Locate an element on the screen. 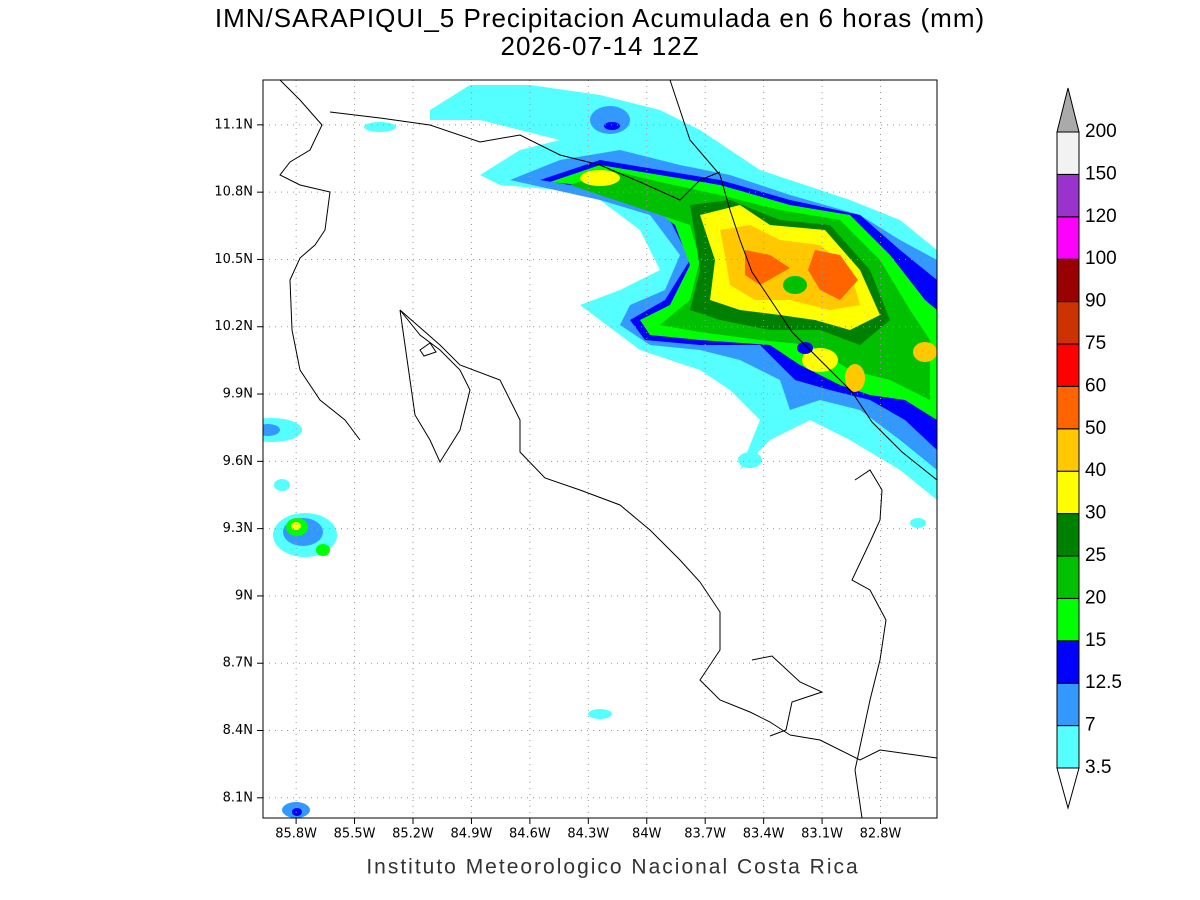  colorbar-label: 20 is located at coordinates (1095, 597).